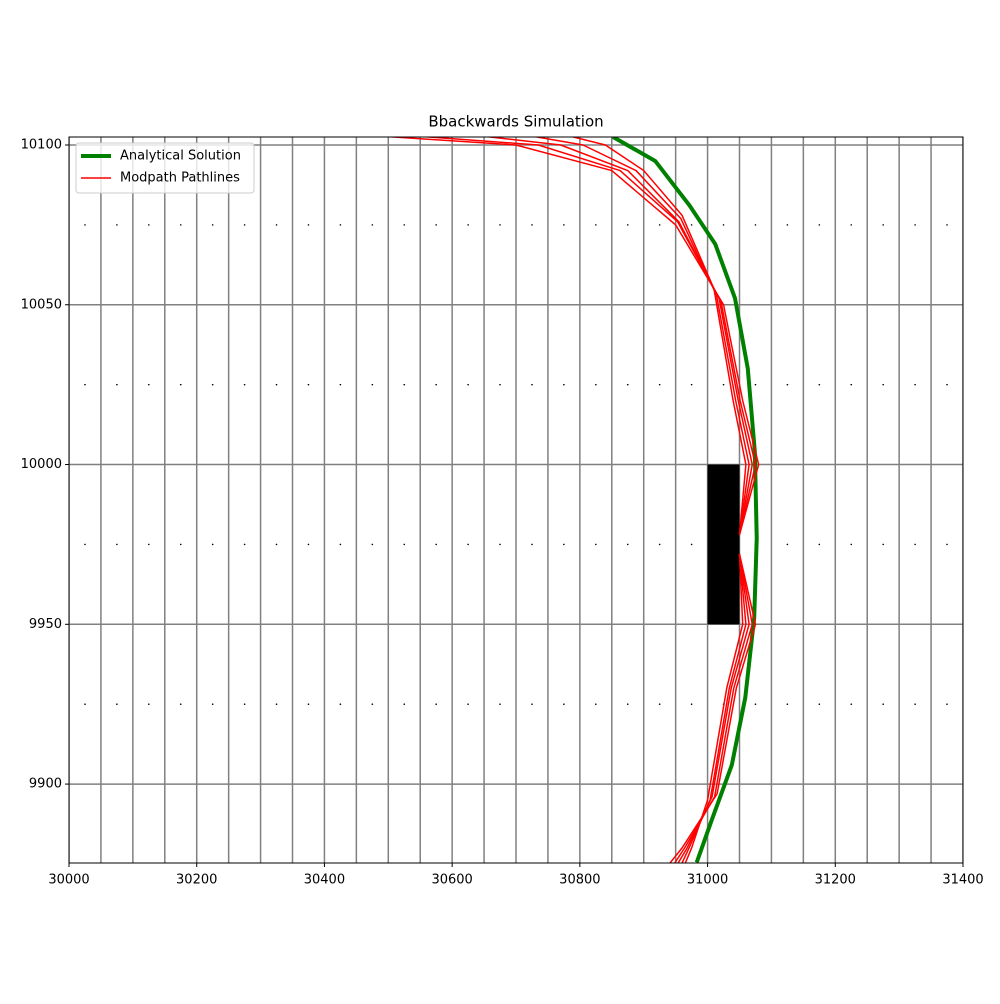 This screenshot has width=1000, height=1004. I want to click on x-tick-label: 30200, so click(196, 880).